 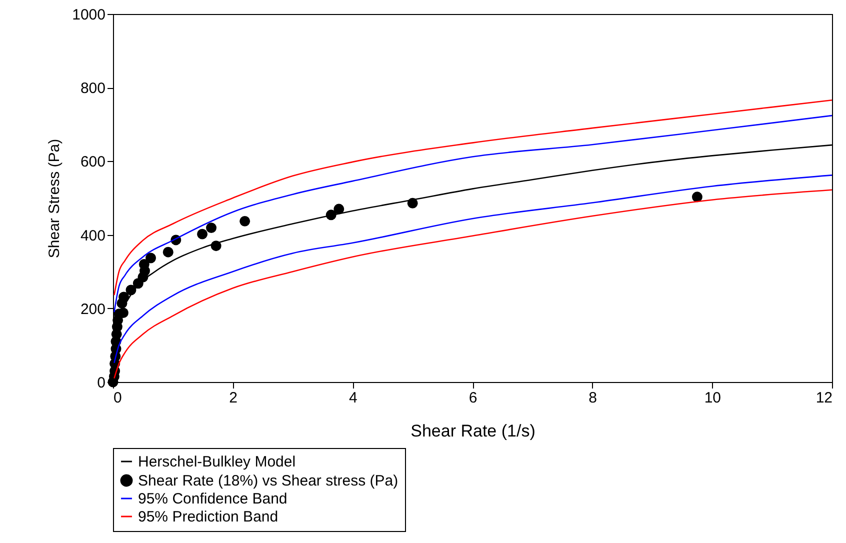 I want to click on x-tick-label: 2, so click(x=233, y=398).